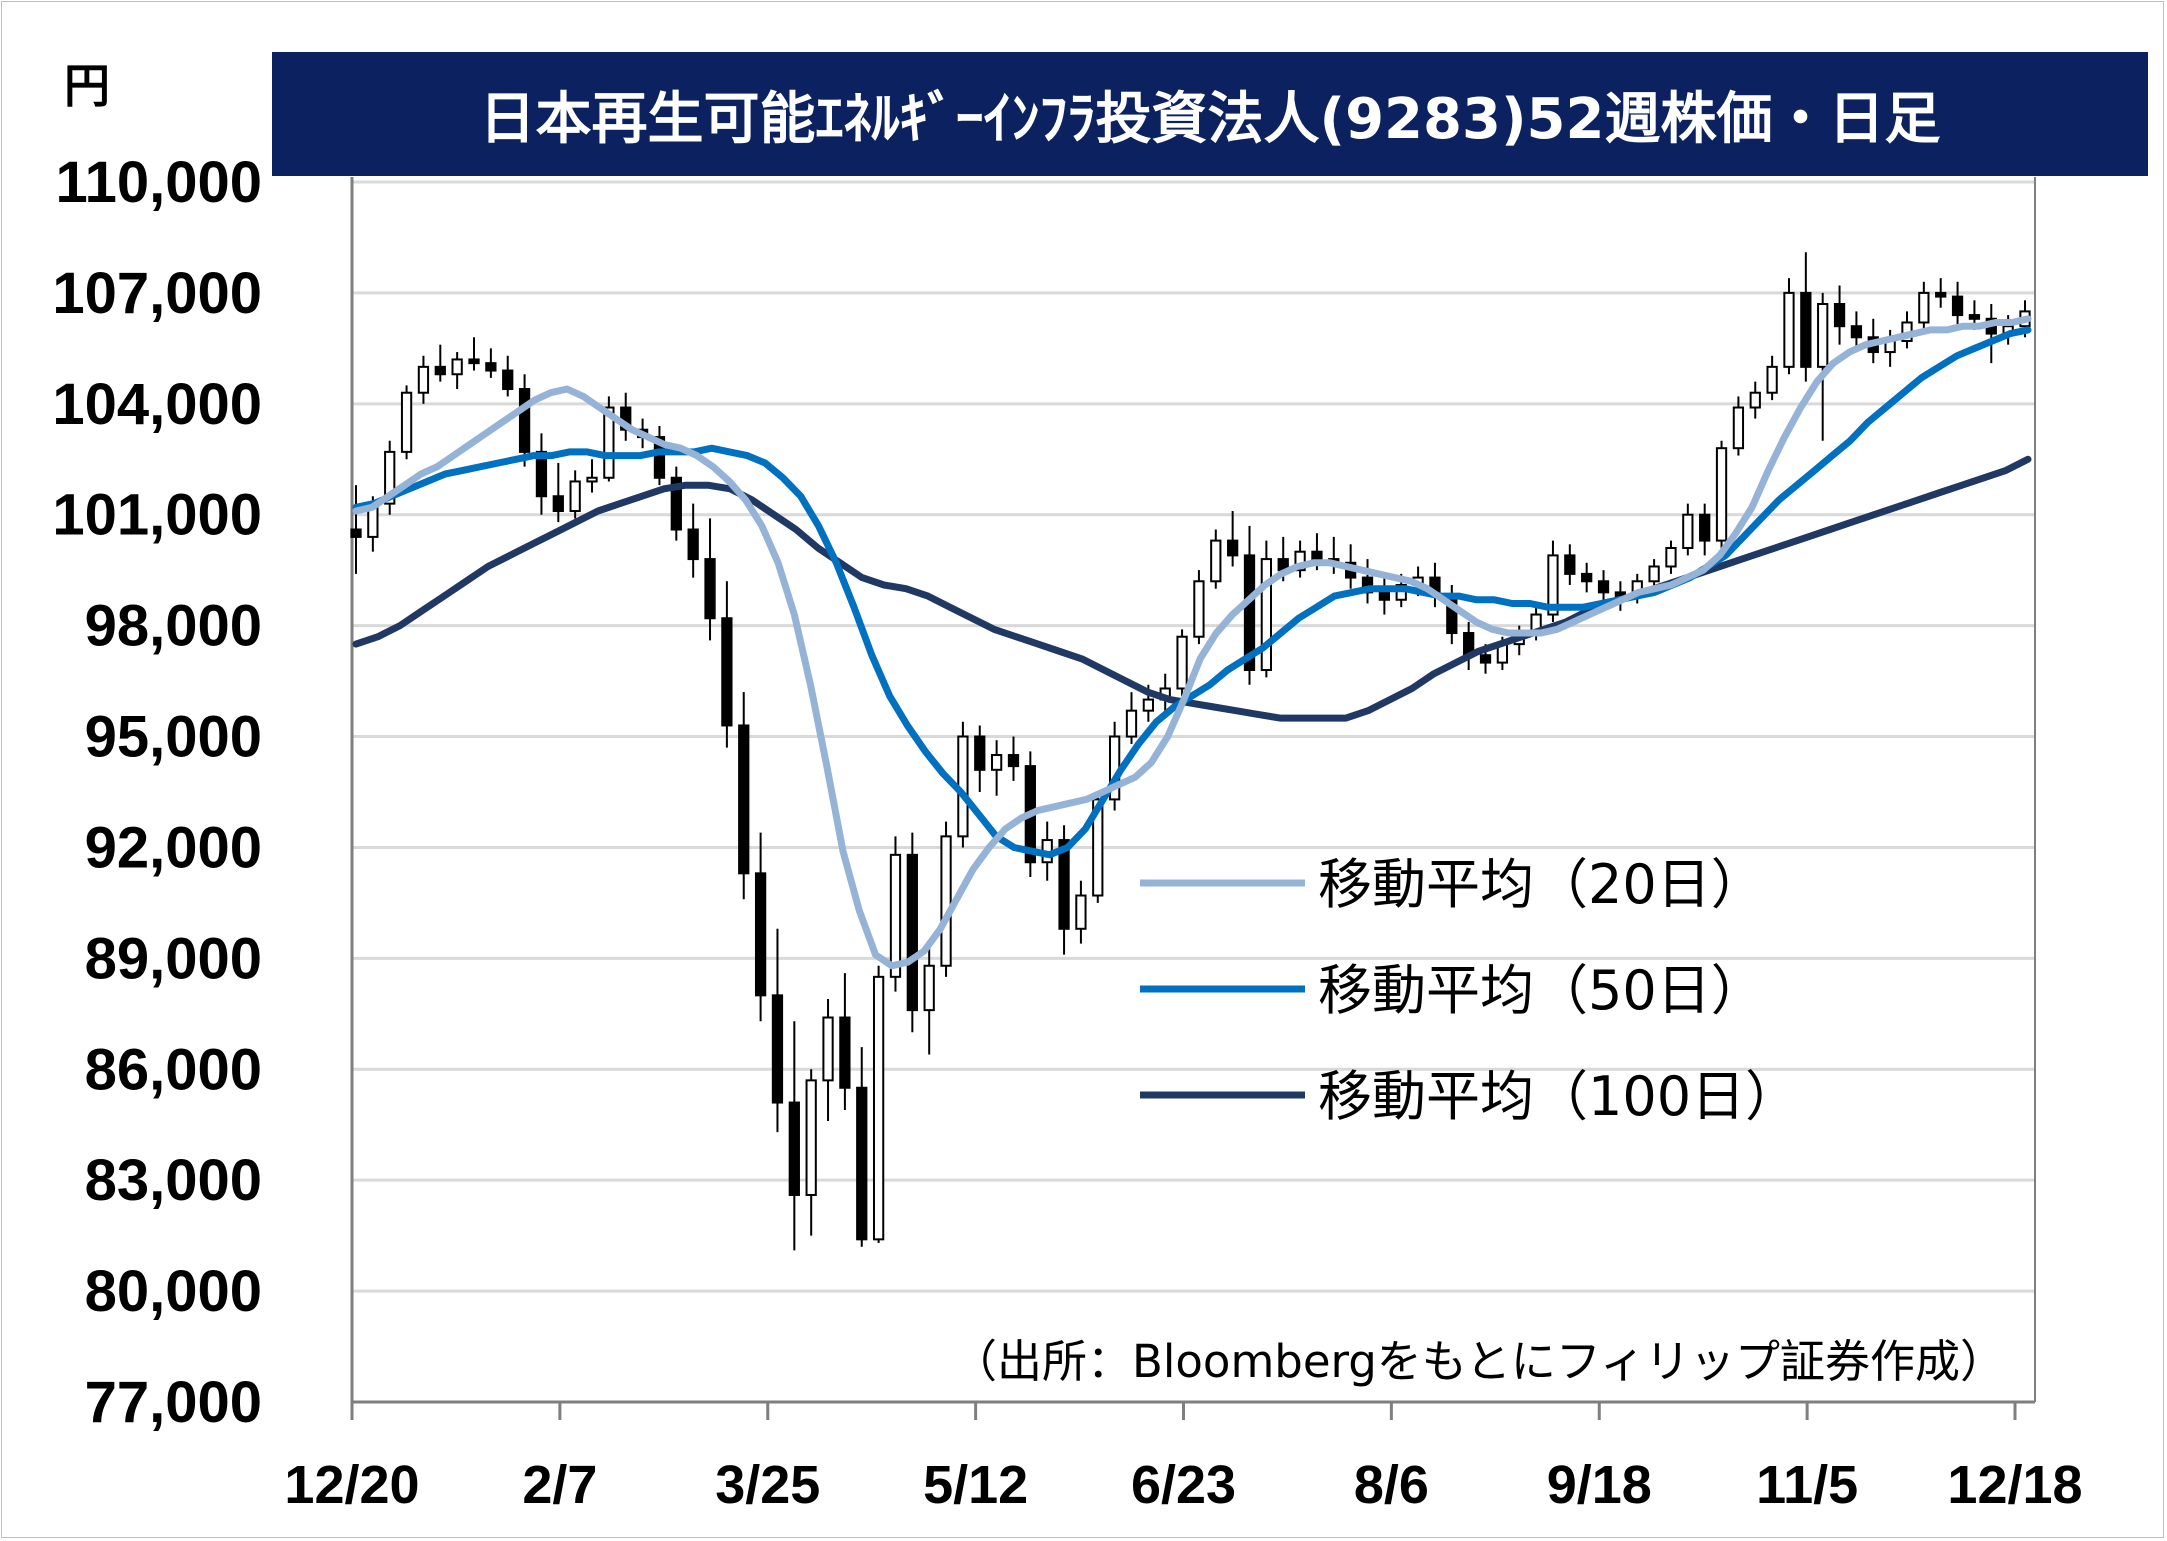  Describe the element at coordinates (173, 847) in the screenshot. I see `y-tick-label: 92,000` at that location.